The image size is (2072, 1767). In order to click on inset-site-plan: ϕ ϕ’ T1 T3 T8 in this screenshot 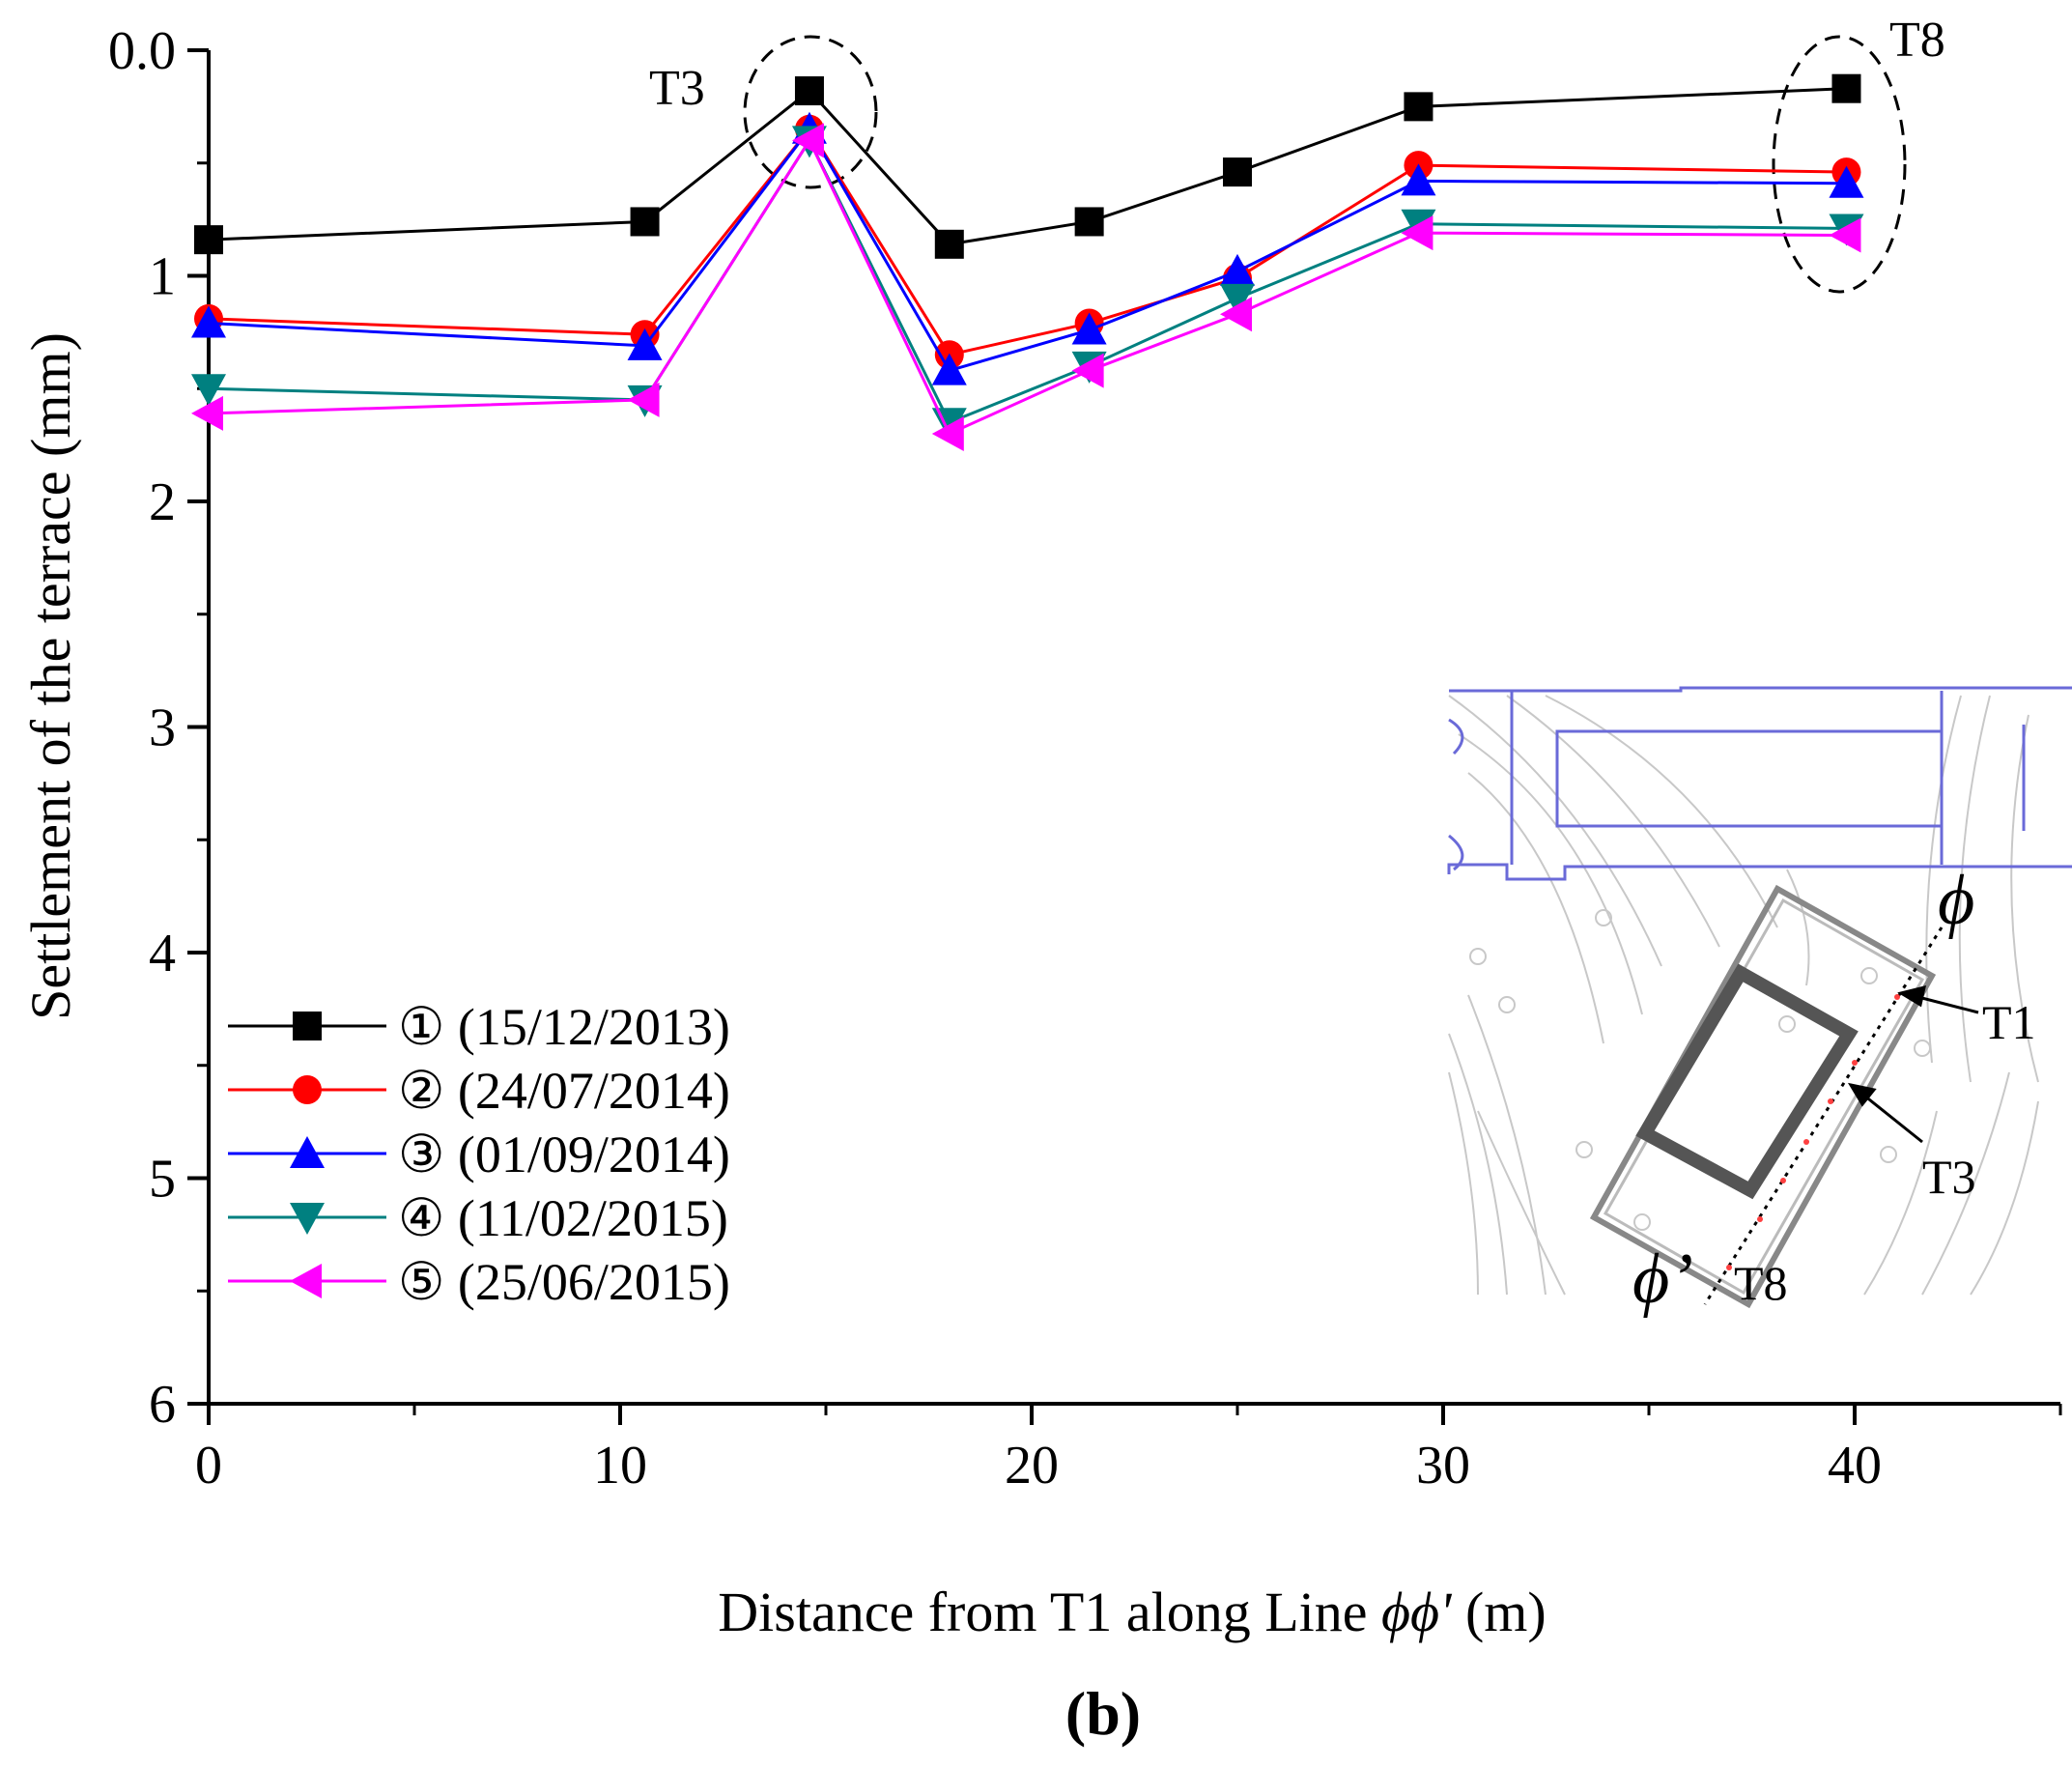, I will do `click(1759, 1003)`.